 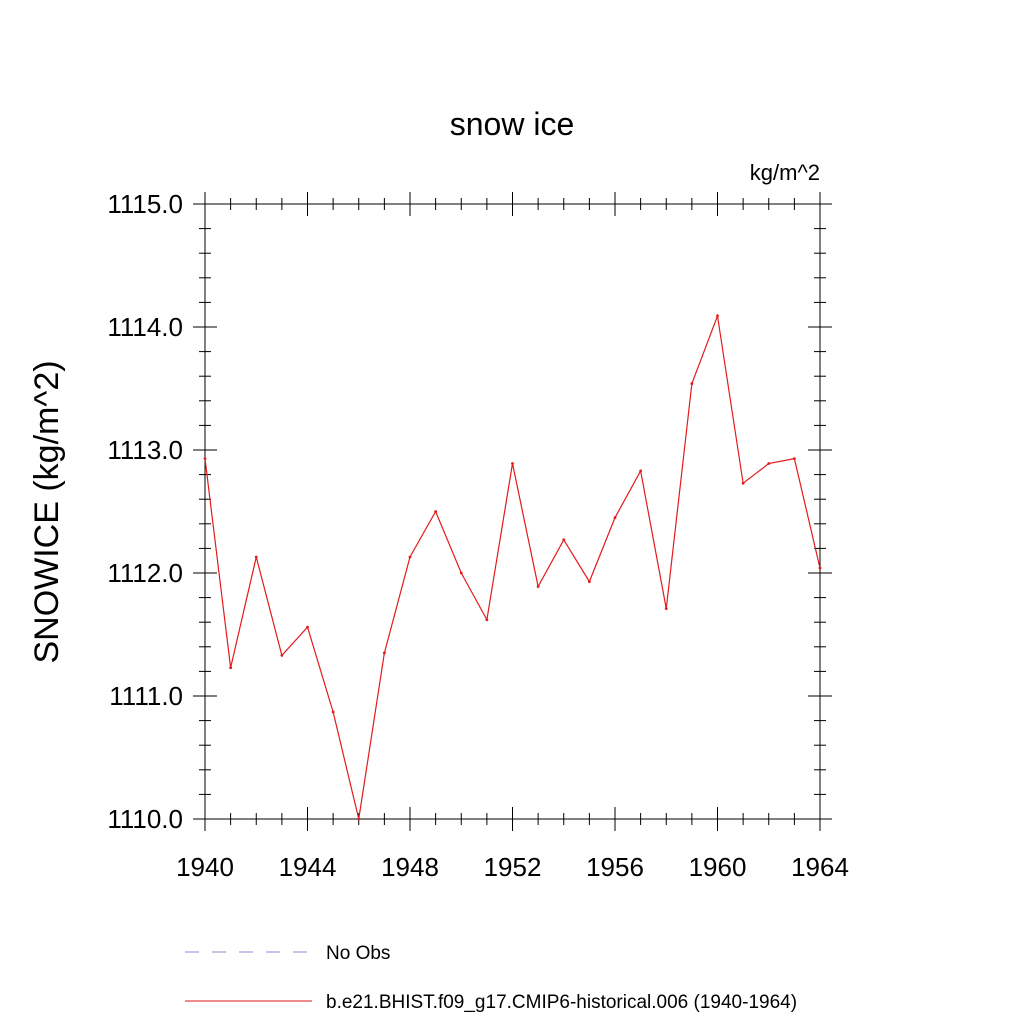 What do you see at coordinates (358, 953) in the screenshot?
I see `legend-label: No Obs` at bounding box center [358, 953].